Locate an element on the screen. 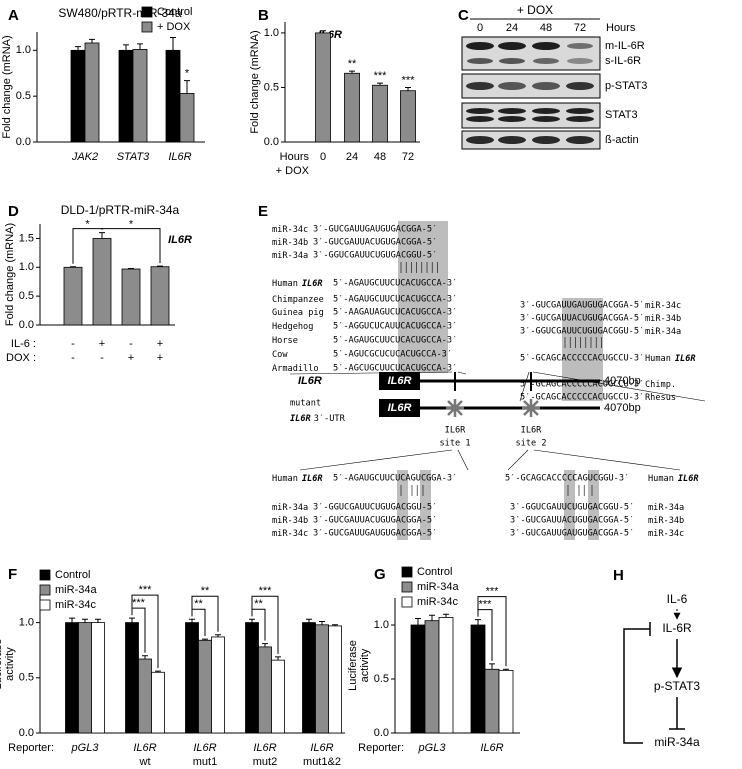 Image resolution: width=742 pixels, height=769 pixels. row-label: miR-34a is located at coordinates (290, 256).